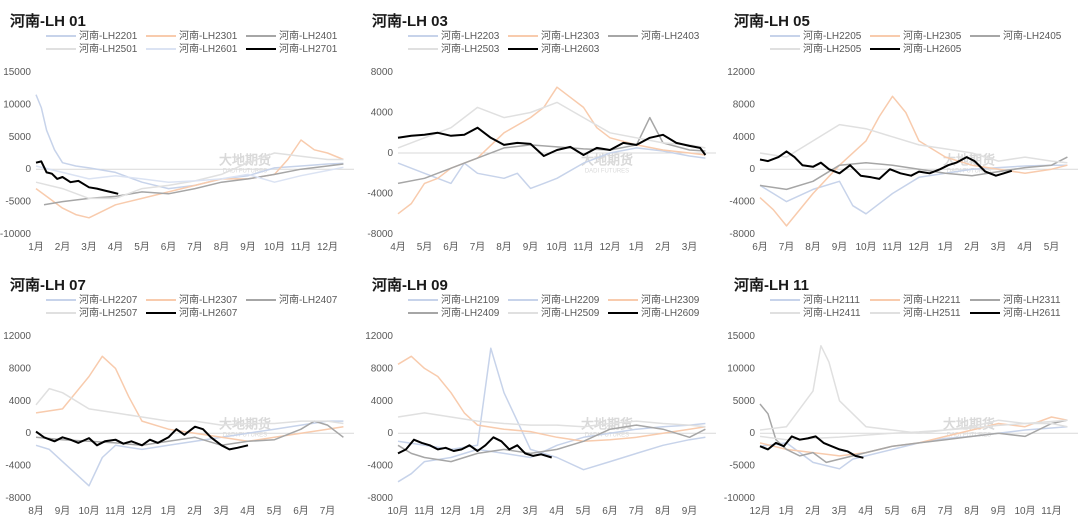  I want to click on y-tick-label: 8000, so click(382, 72).